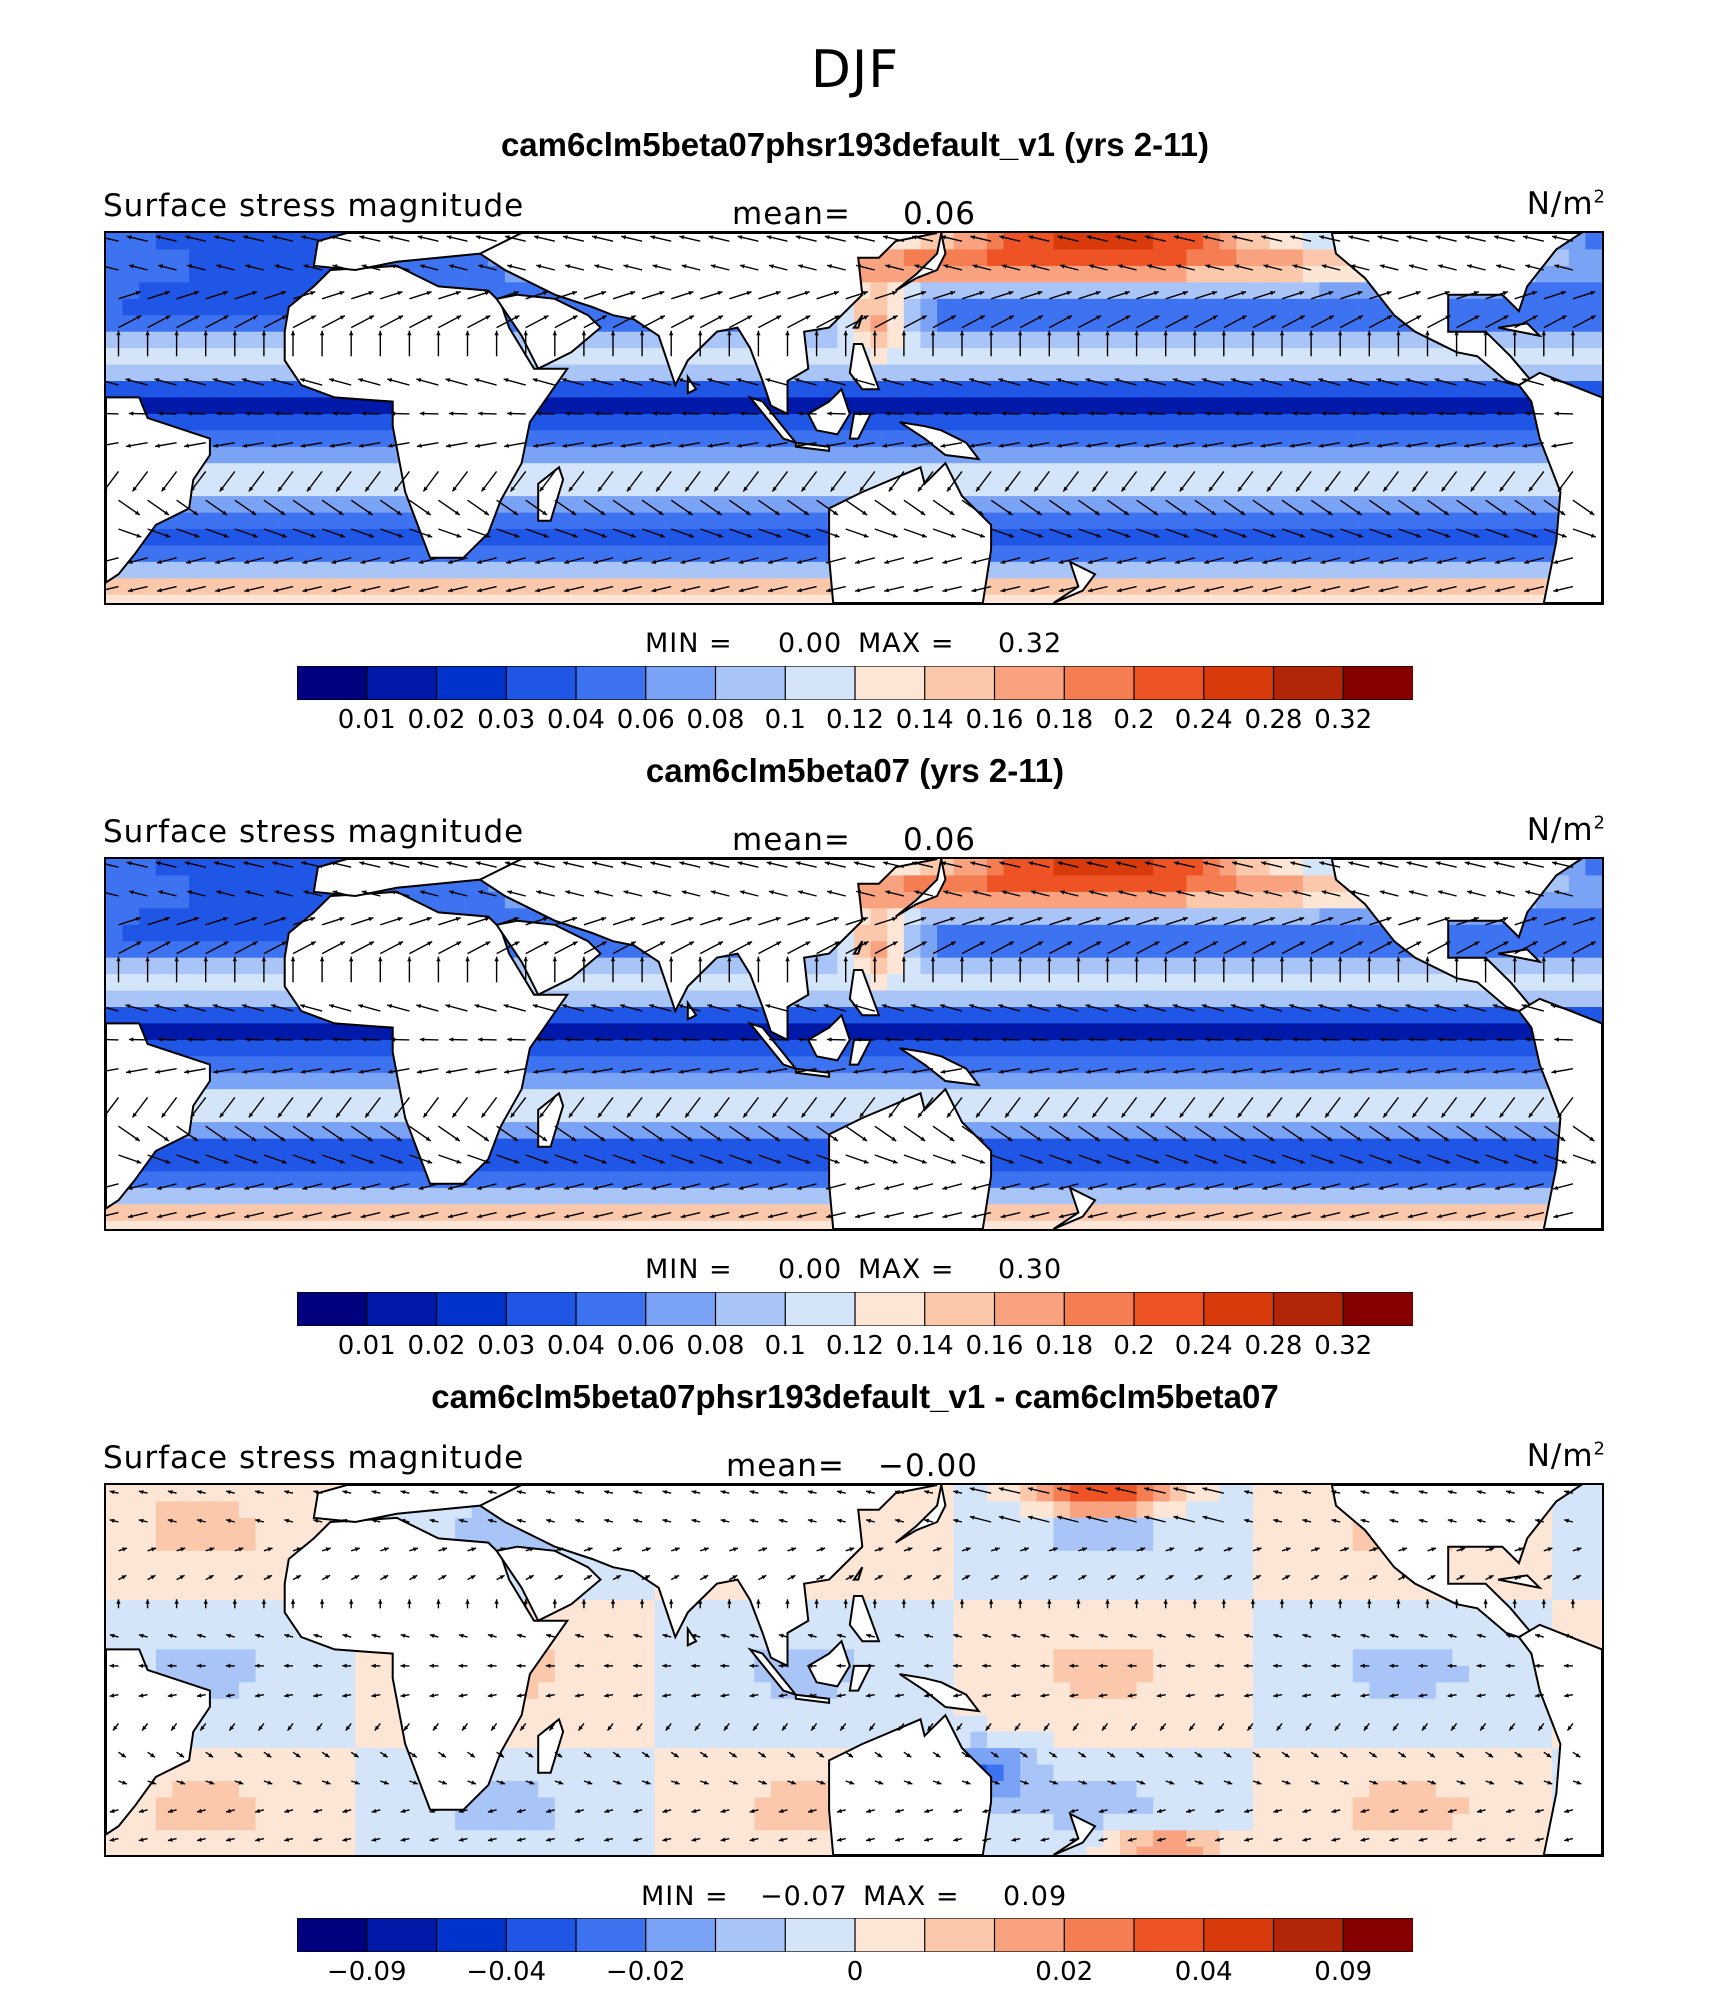 The height and width of the screenshot is (1991, 1710). Describe the element at coordinates (1133, 1346) in the screenshot. I see `colorbar-tick-label: 0.2` at that location.